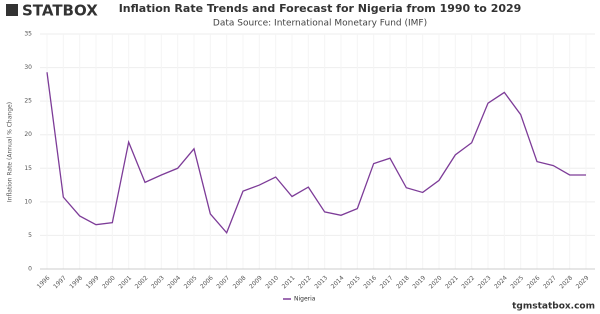 The width and height of the screenshot is (600, 314). What do you see at coordinates (223, 282) in the screenshot?
I see `x-tick-label: 2007` at bounding box center [223, 282].